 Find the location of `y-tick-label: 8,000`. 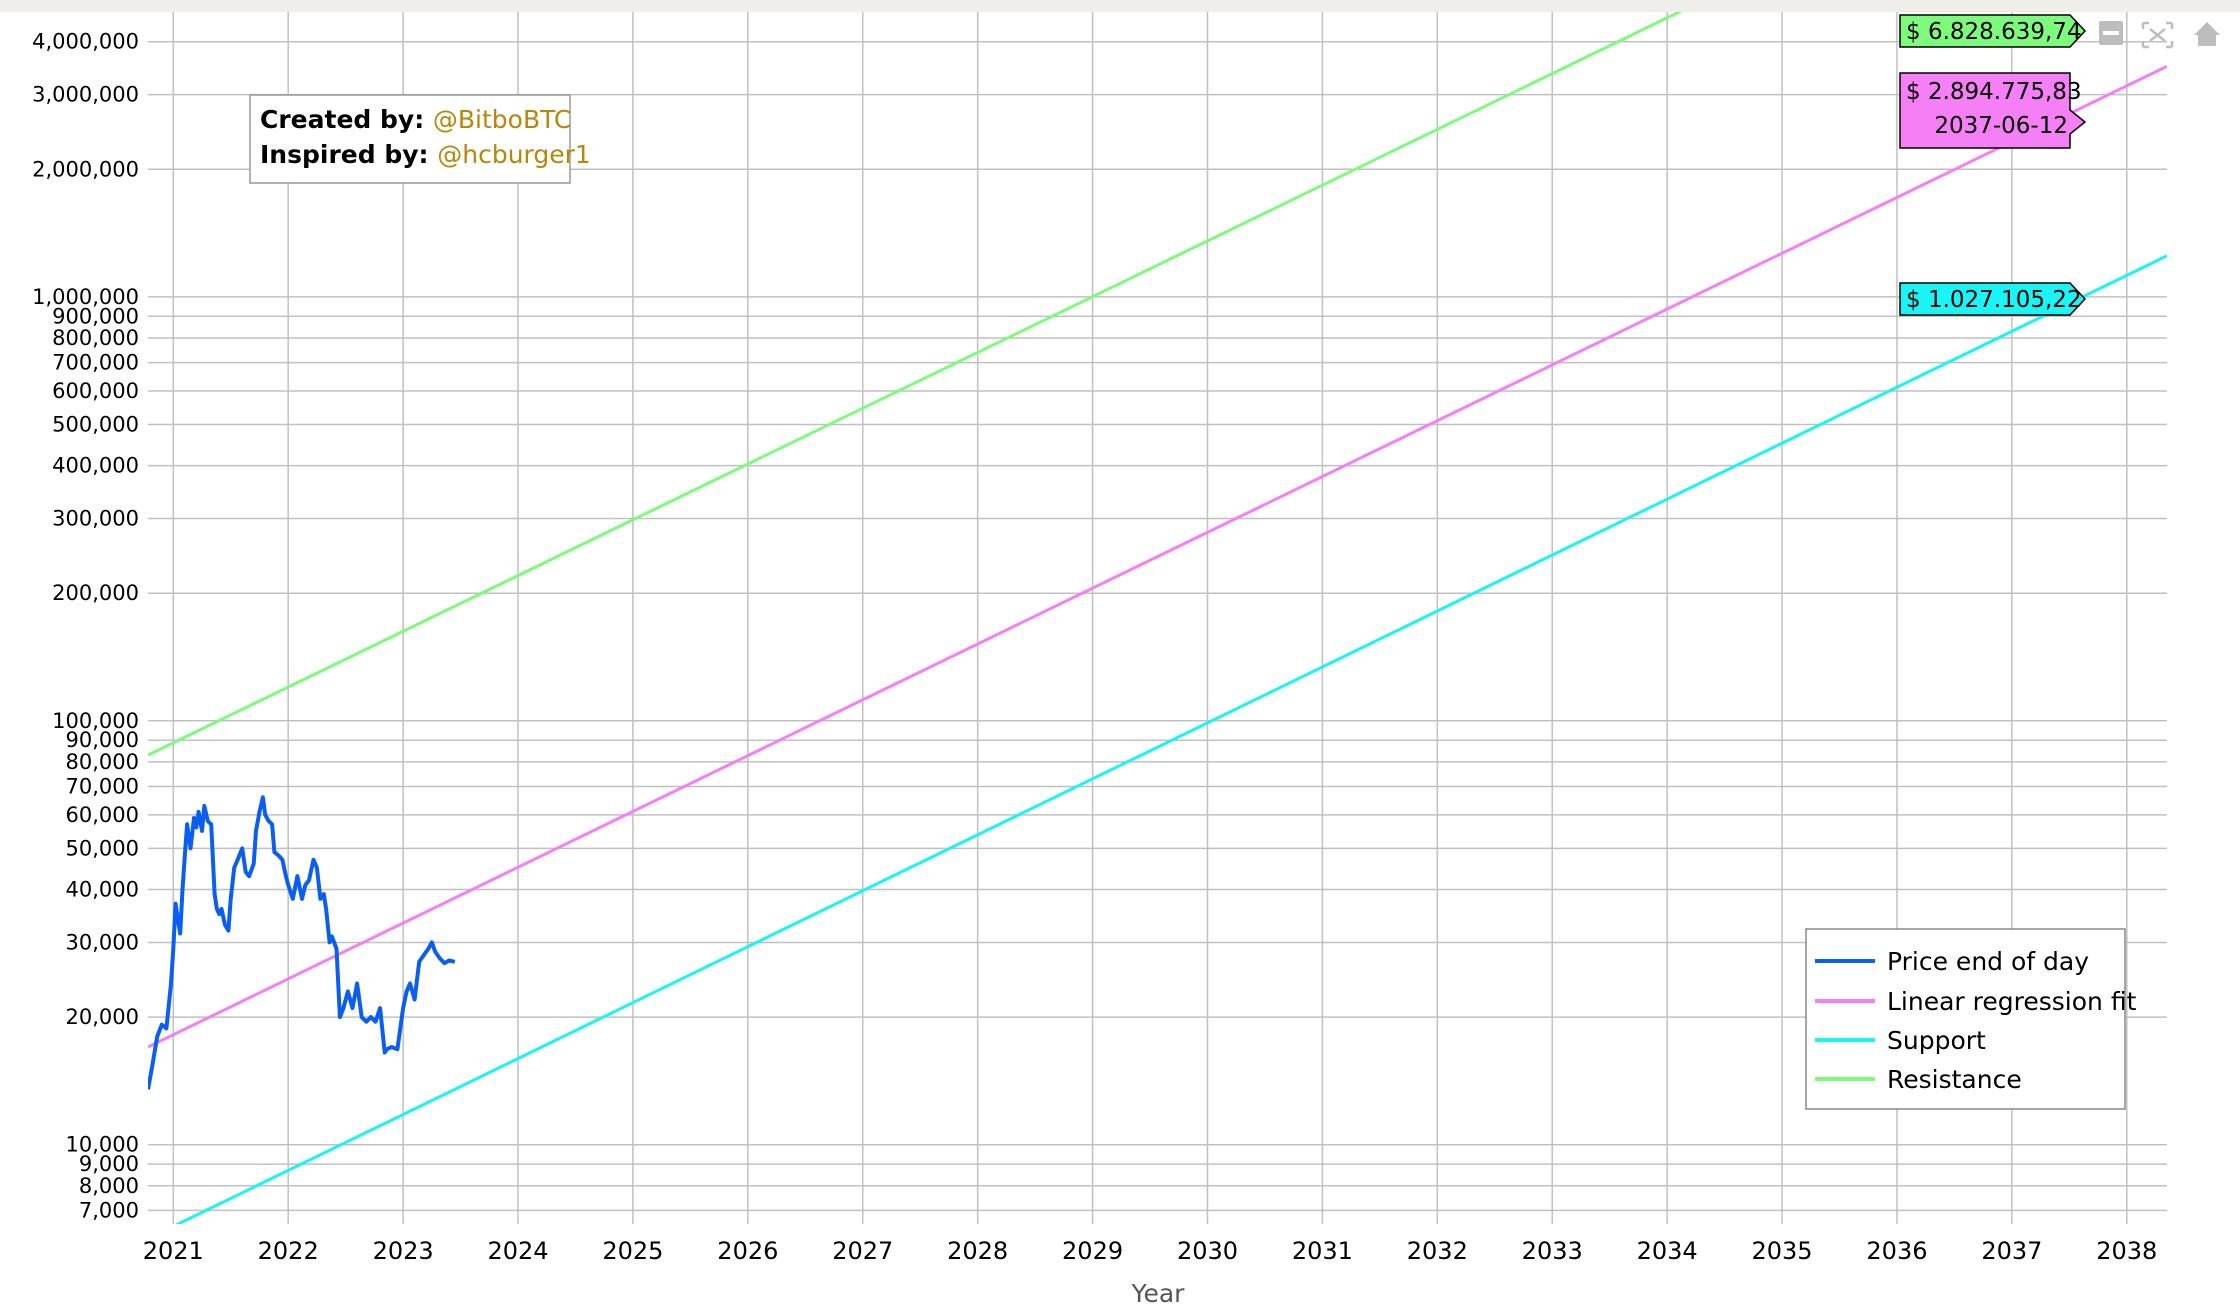

y-tick-label: 8,000 is located at coordinates (109, 1186).